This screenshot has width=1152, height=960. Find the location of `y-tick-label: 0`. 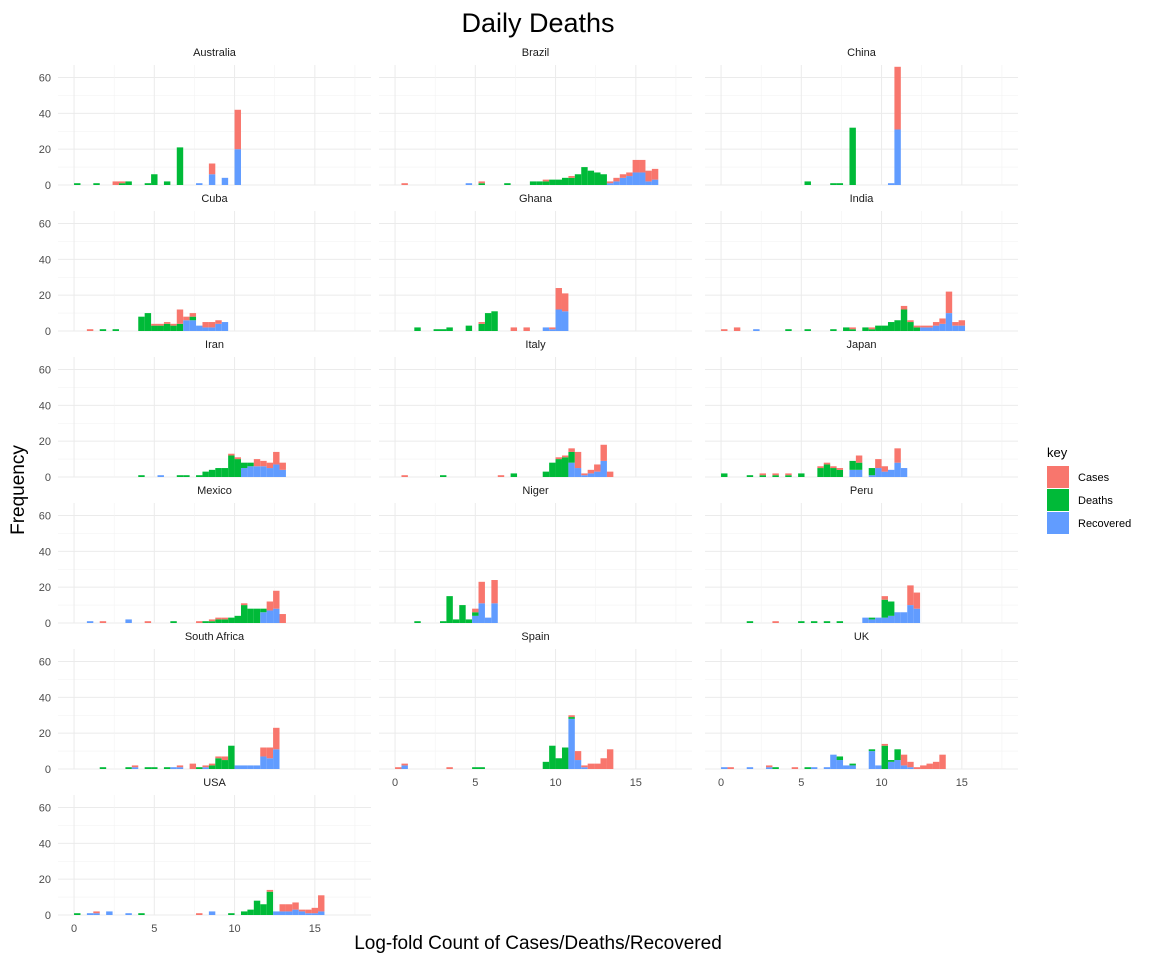

y-tick-label: 0 is located at coordinates (48, 624).